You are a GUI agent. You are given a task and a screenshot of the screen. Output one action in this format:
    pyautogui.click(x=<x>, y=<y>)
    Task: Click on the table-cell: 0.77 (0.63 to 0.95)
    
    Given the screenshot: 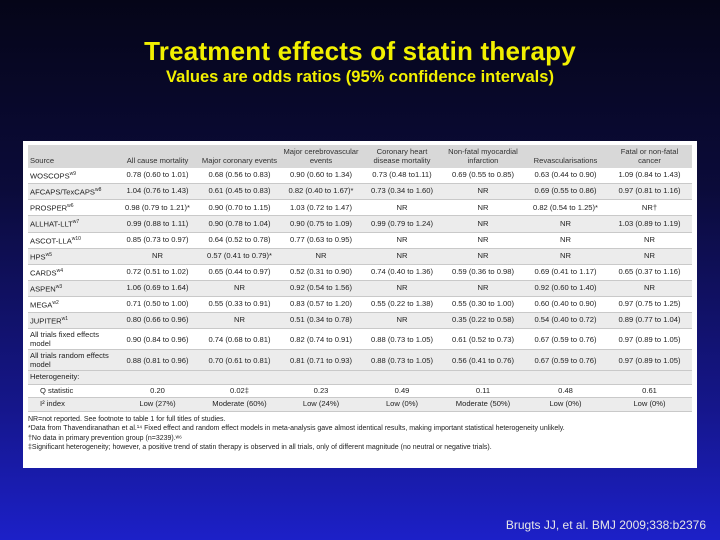 What is the action you would take?
    pyautogui.click(x=321, y=240)
    